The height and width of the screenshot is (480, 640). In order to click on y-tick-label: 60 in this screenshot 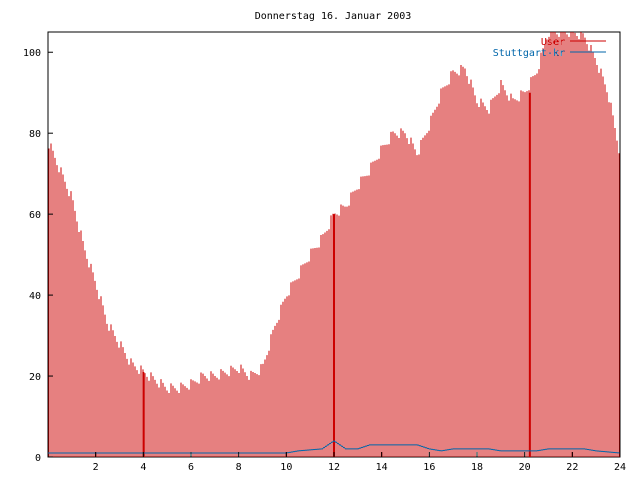, I will do `click(35, 215)`.